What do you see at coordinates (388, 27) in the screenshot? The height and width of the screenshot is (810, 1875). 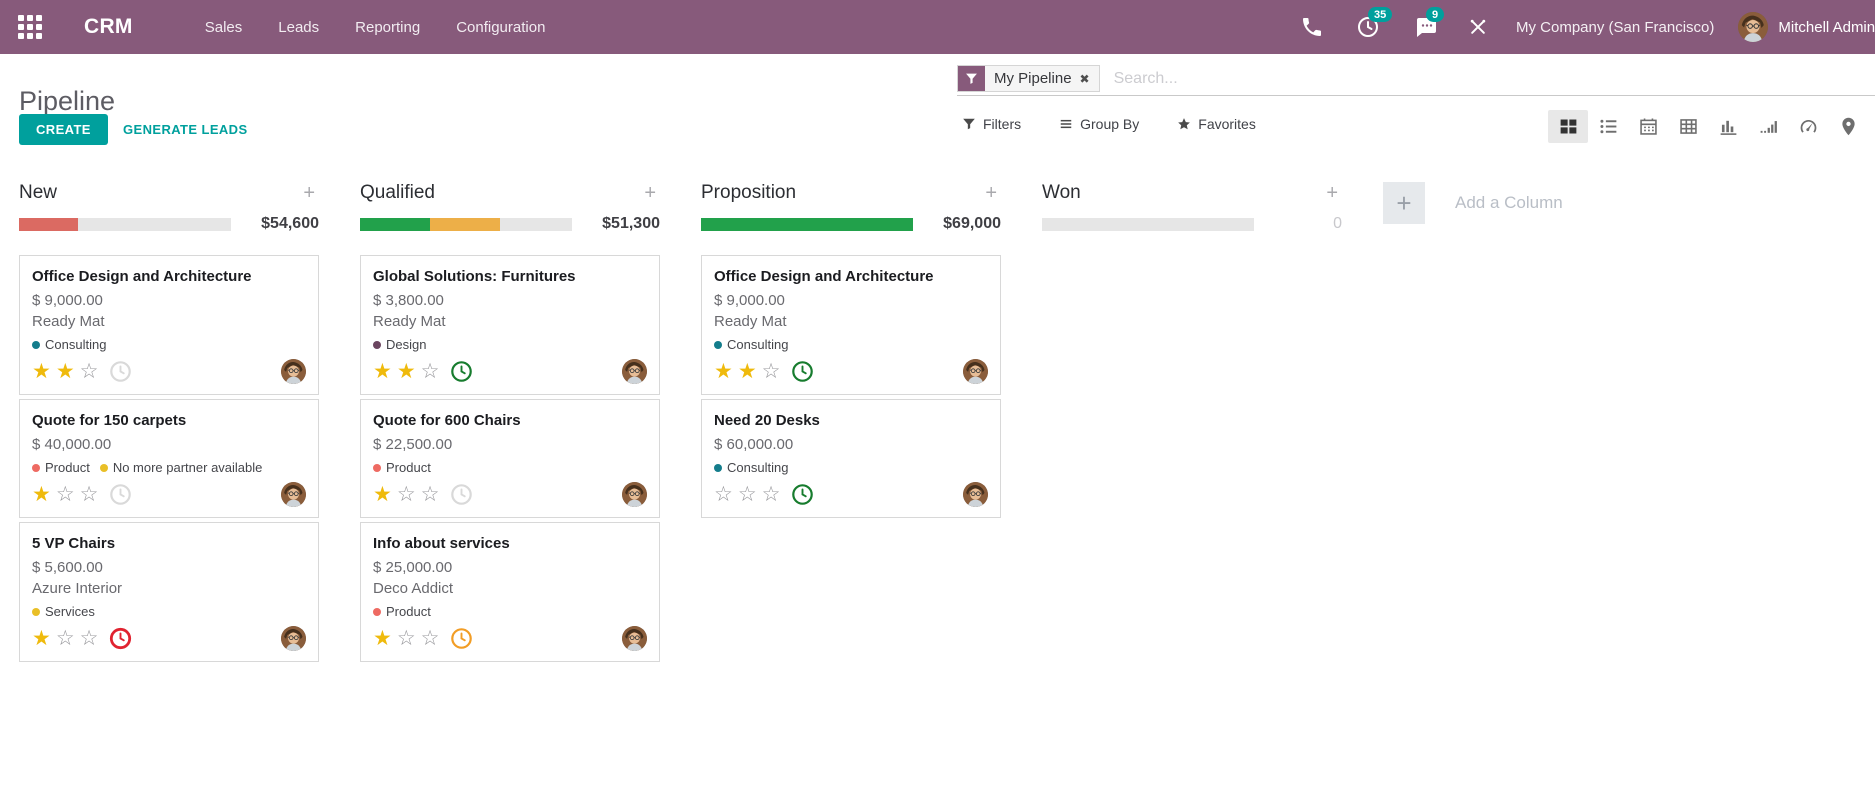 I see `menu-reporting: Reporting` at bounding box center [388, 27].